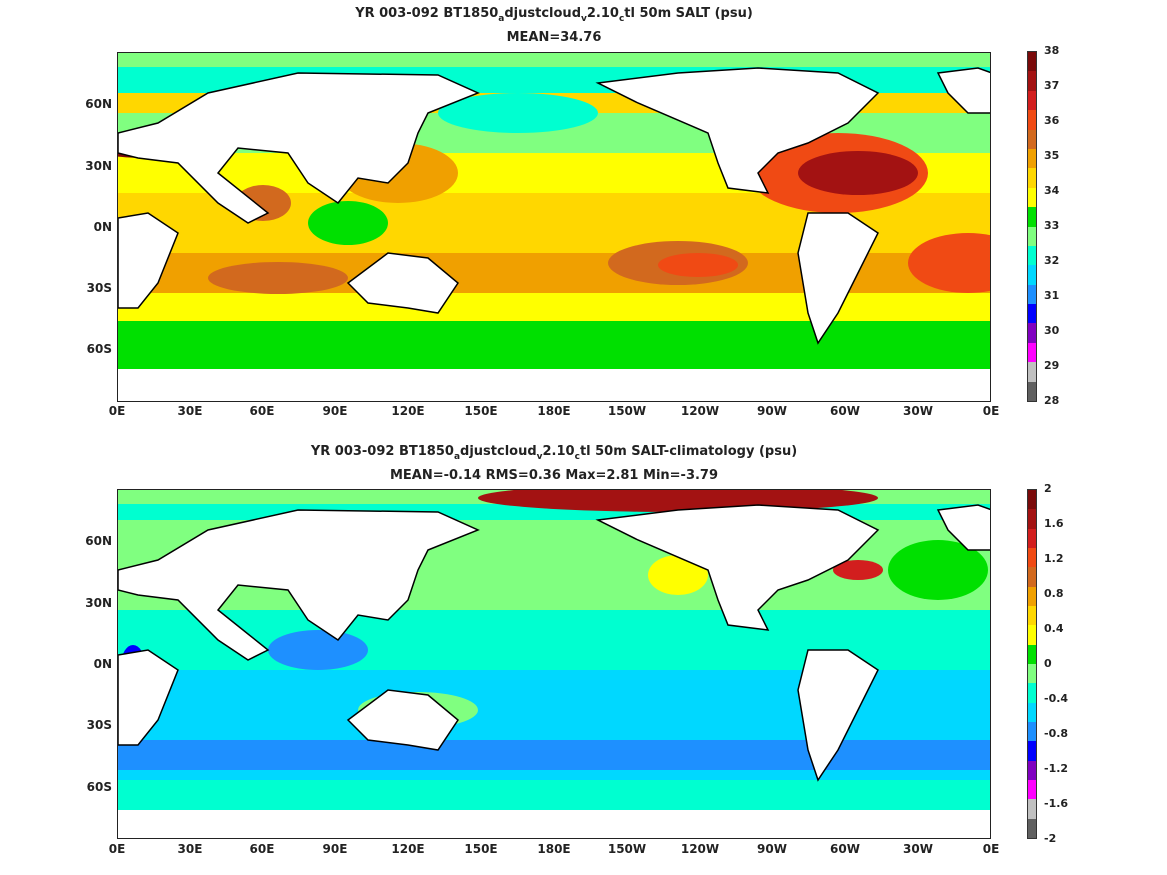 This screenshot has height=875, width=1167. I want to click on x-tick-label: 180E, so click(554, 411).